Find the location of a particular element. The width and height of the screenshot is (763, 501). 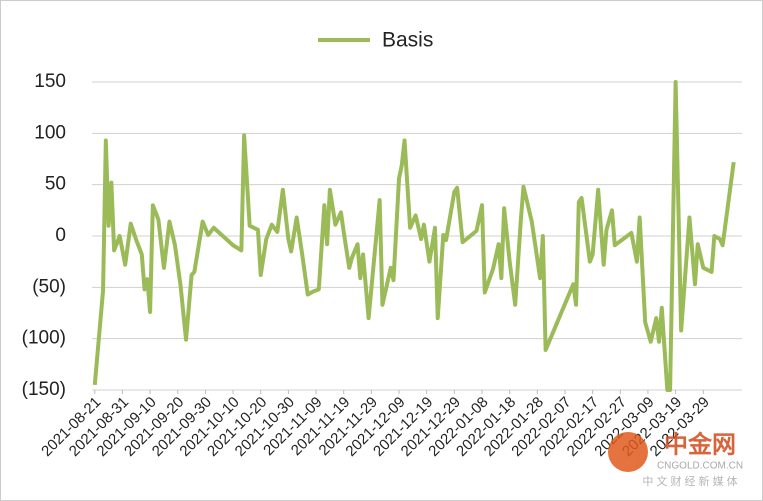

y-tick-label: 50 is located at coordinates (55, 184).